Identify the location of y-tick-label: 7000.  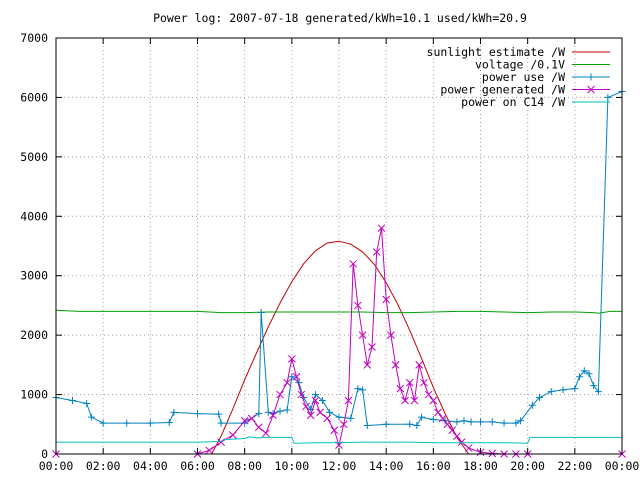
(34, 38).